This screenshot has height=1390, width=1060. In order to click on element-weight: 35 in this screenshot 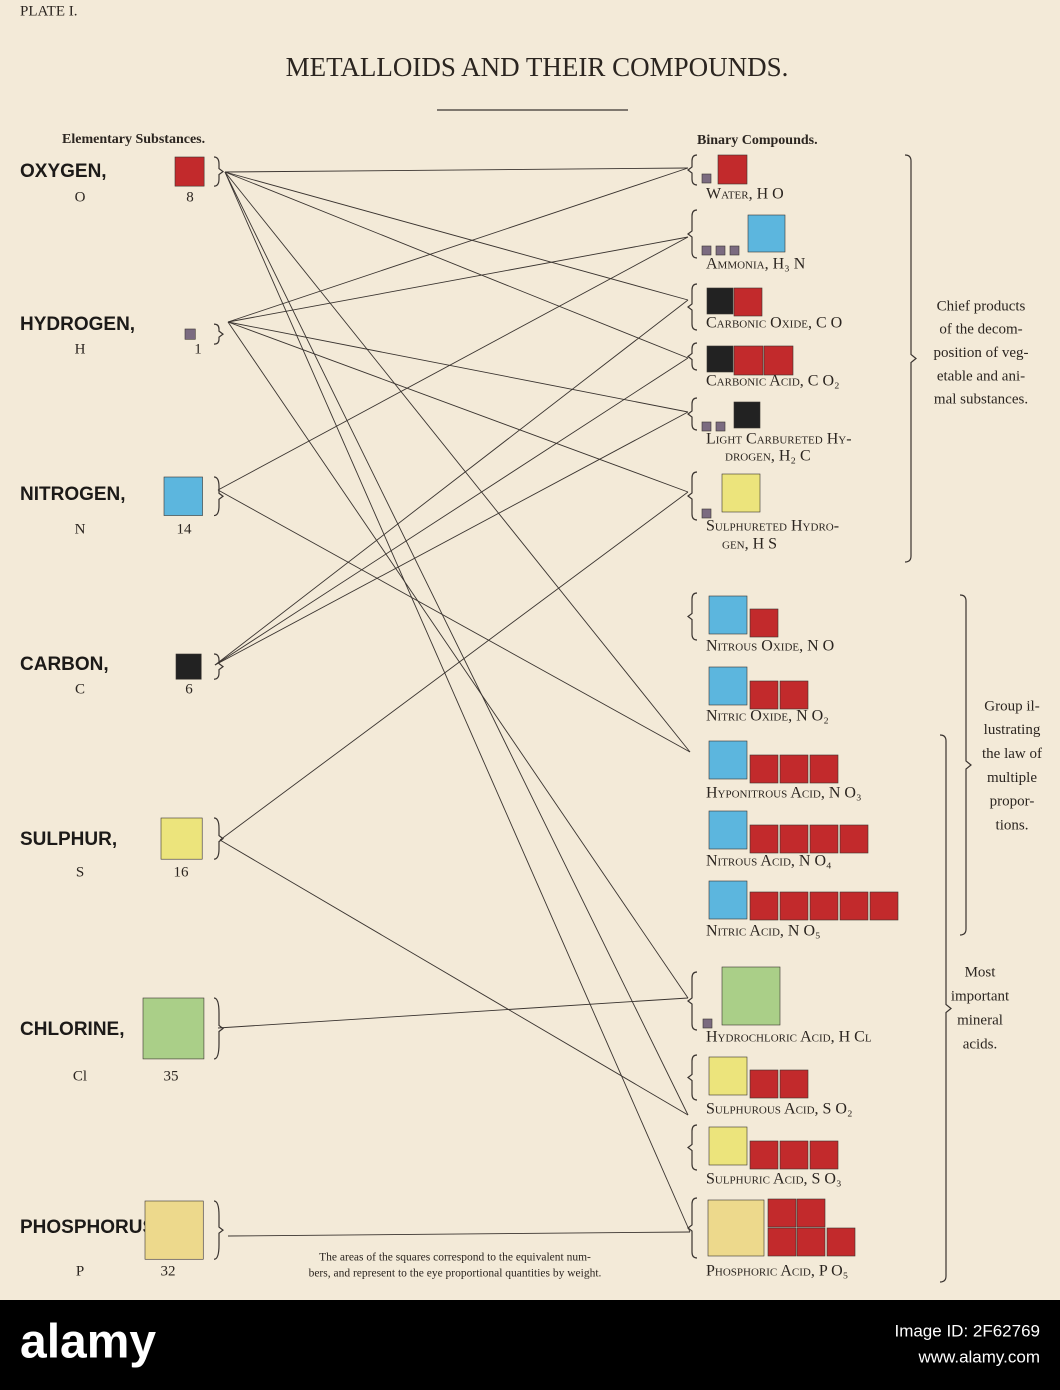, I will do `click(171, 1076)`.